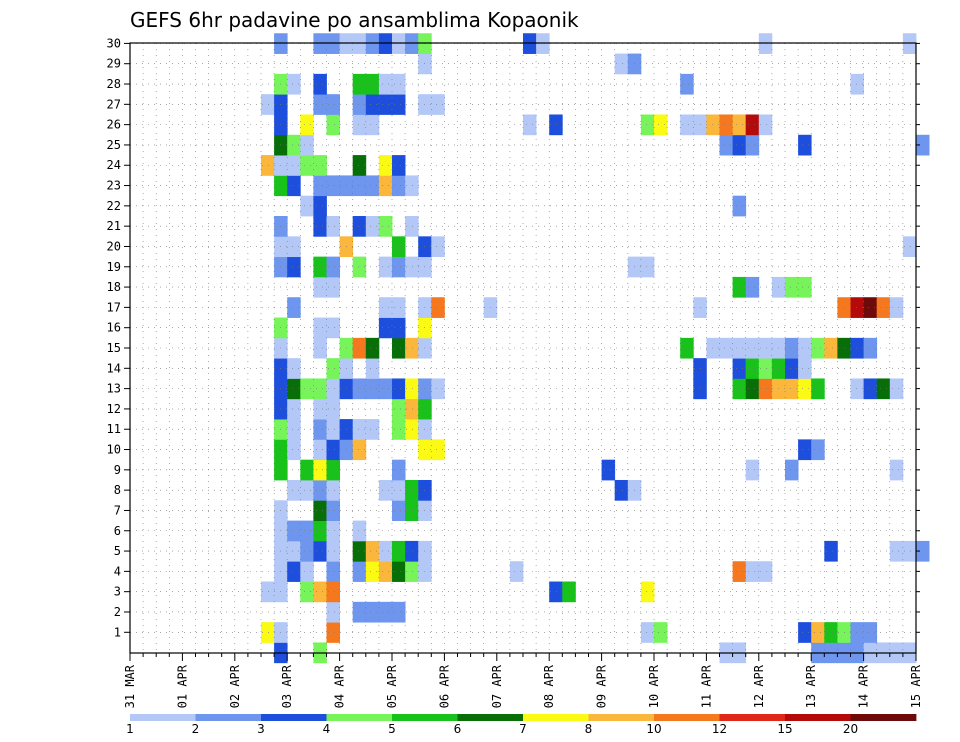 This screenshot has width=960, height=742. Describe the element at coordinates (654, 686) in the screenshot. I see `x-tick-label: 10 APR` at that location.